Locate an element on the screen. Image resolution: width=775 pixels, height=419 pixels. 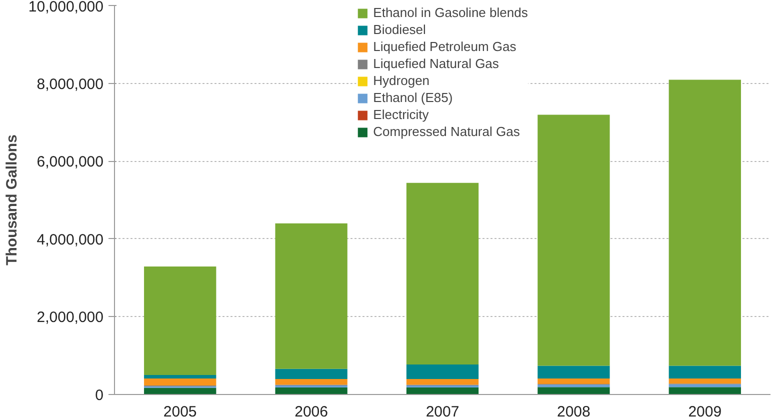
y-tick-label: 8,000,000 is located at coordinates (70, 84).